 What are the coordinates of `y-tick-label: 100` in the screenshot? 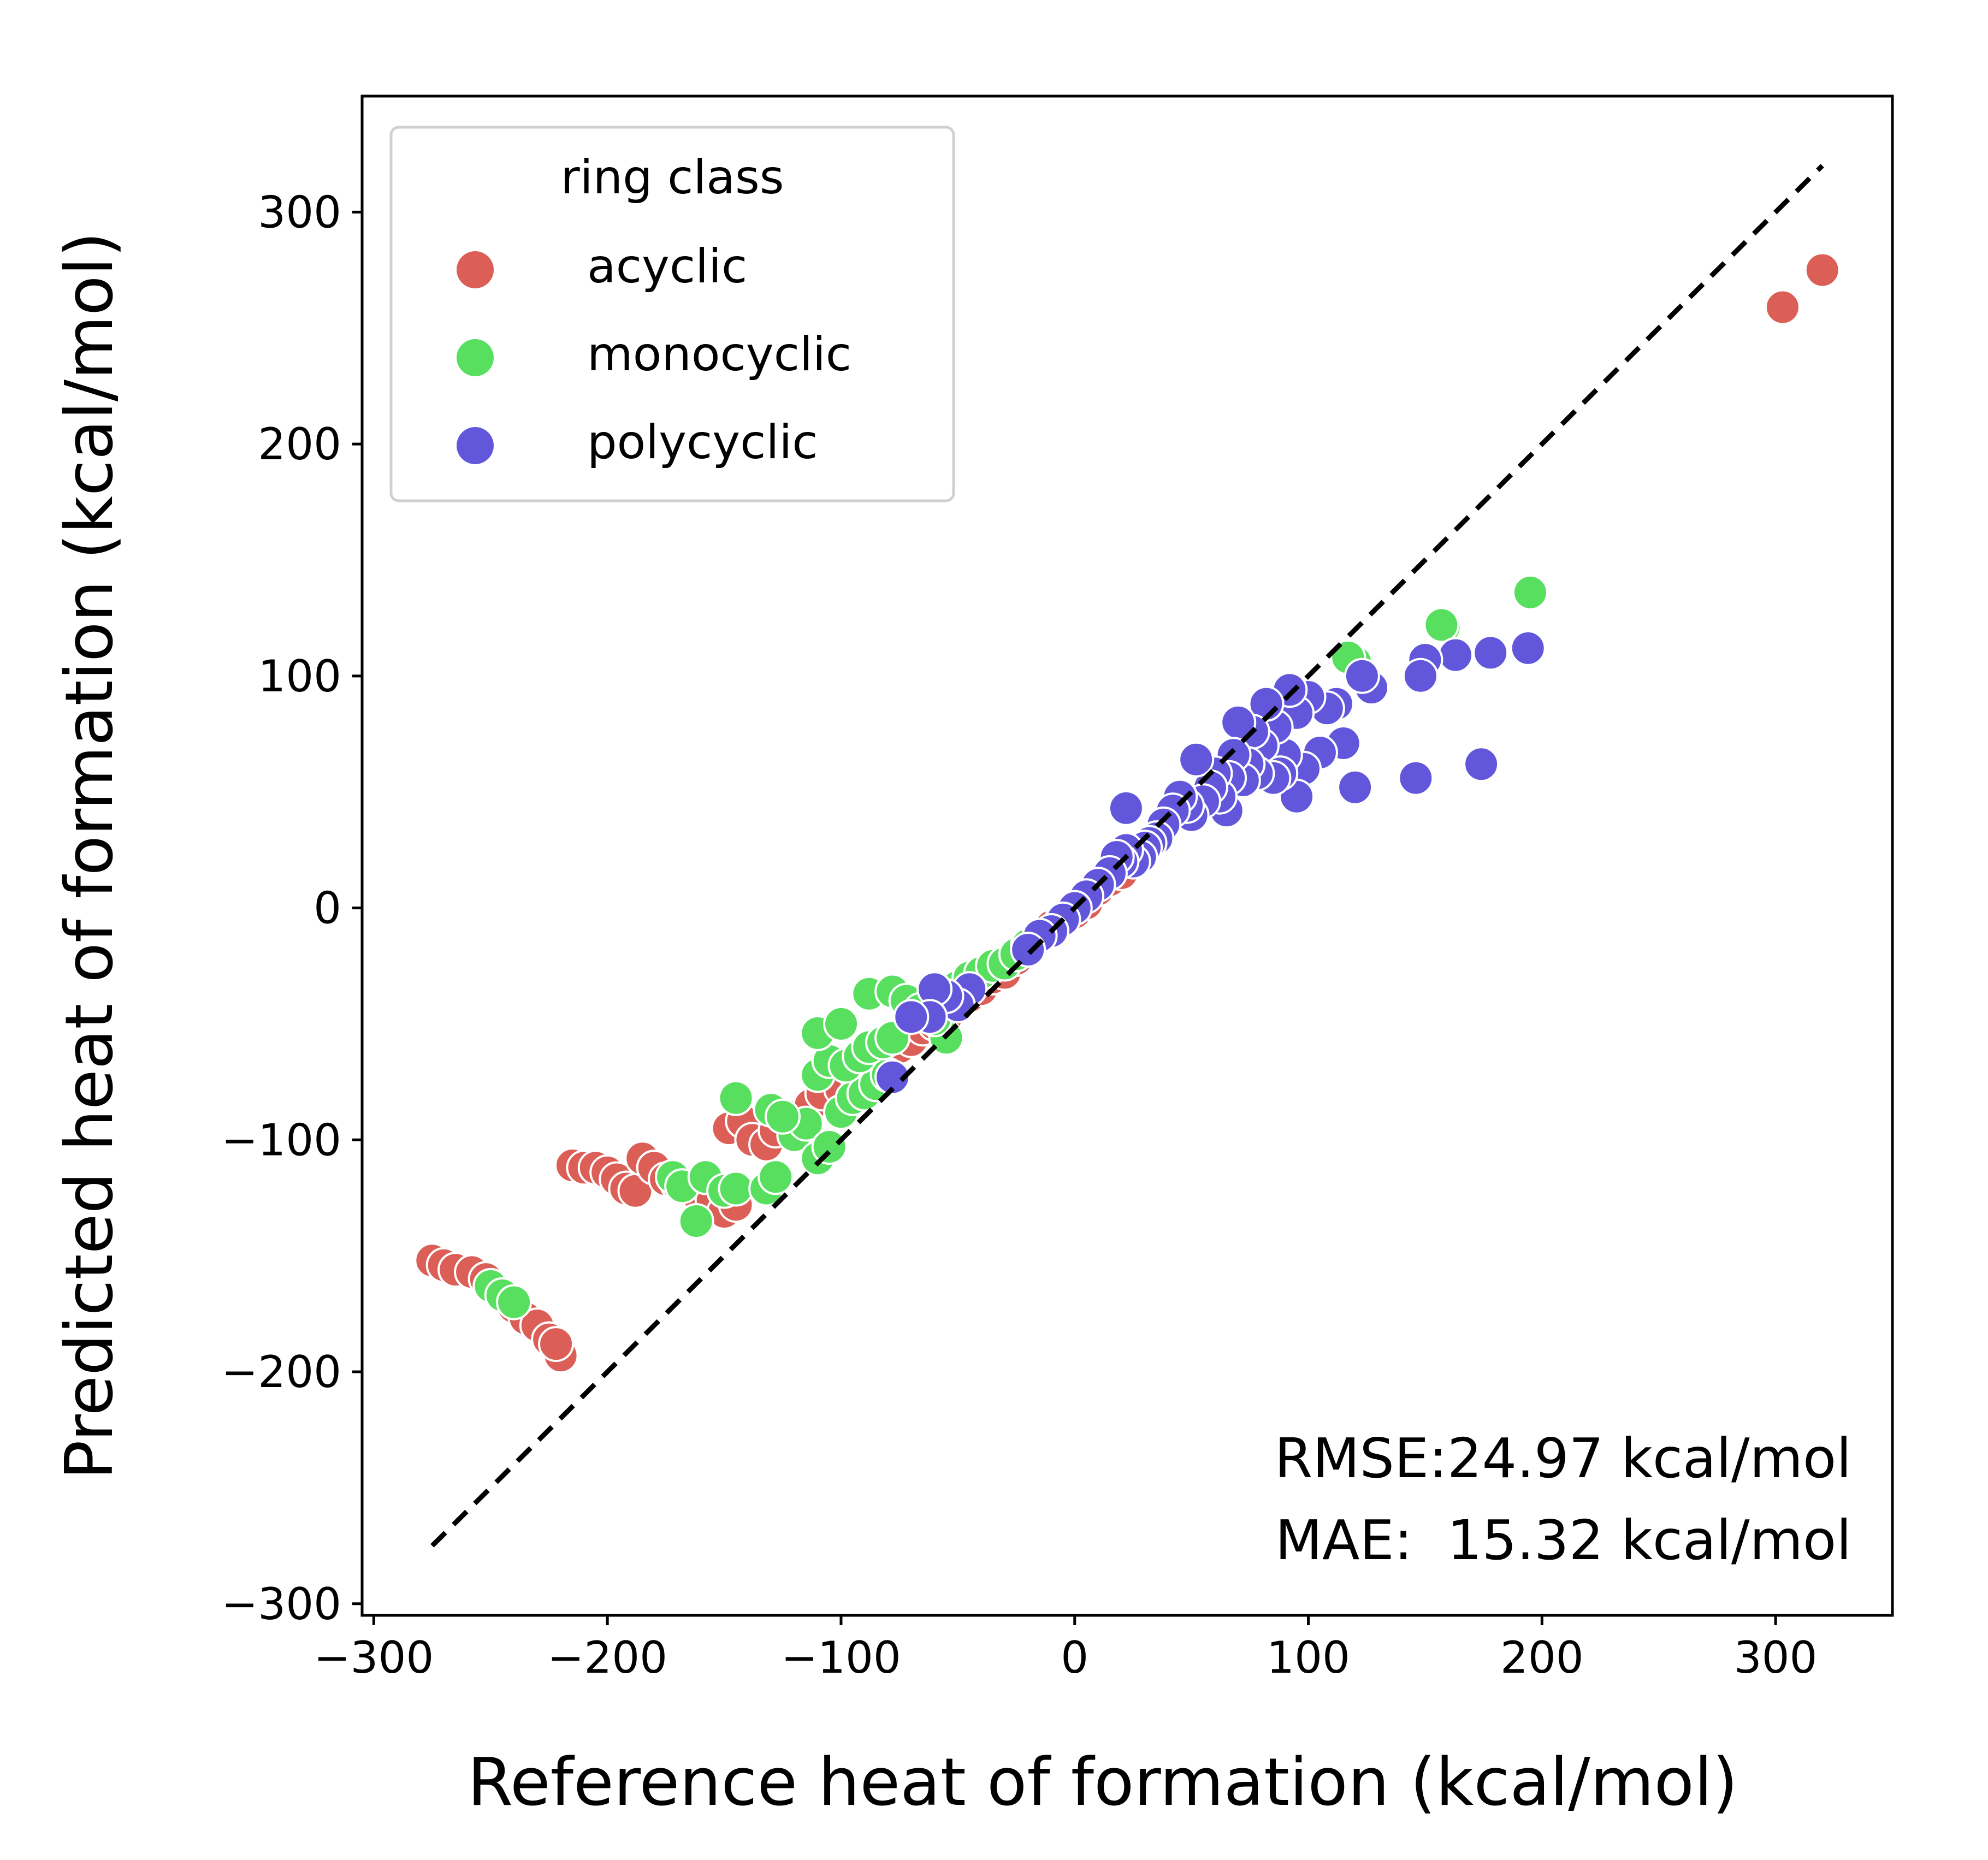 It's located at (299, 676).